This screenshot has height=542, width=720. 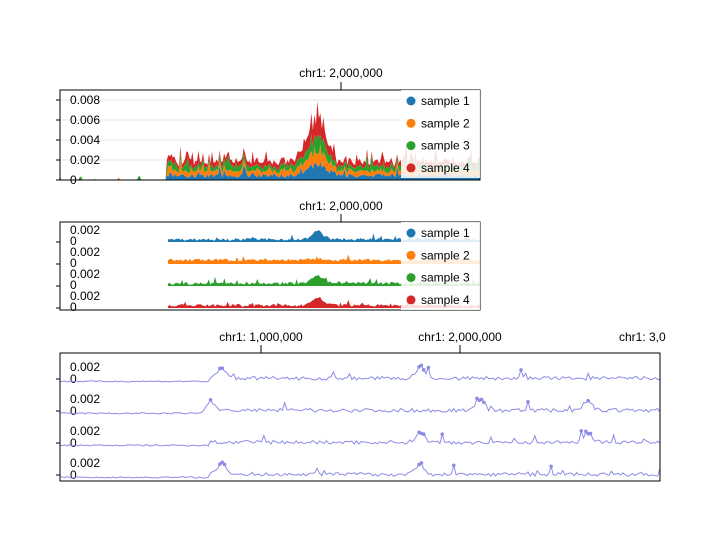 What do you see at coordinates (85, 140) in the screenshot?
I see `y-tick-label: 0.004` at bounding box center [85, 140].